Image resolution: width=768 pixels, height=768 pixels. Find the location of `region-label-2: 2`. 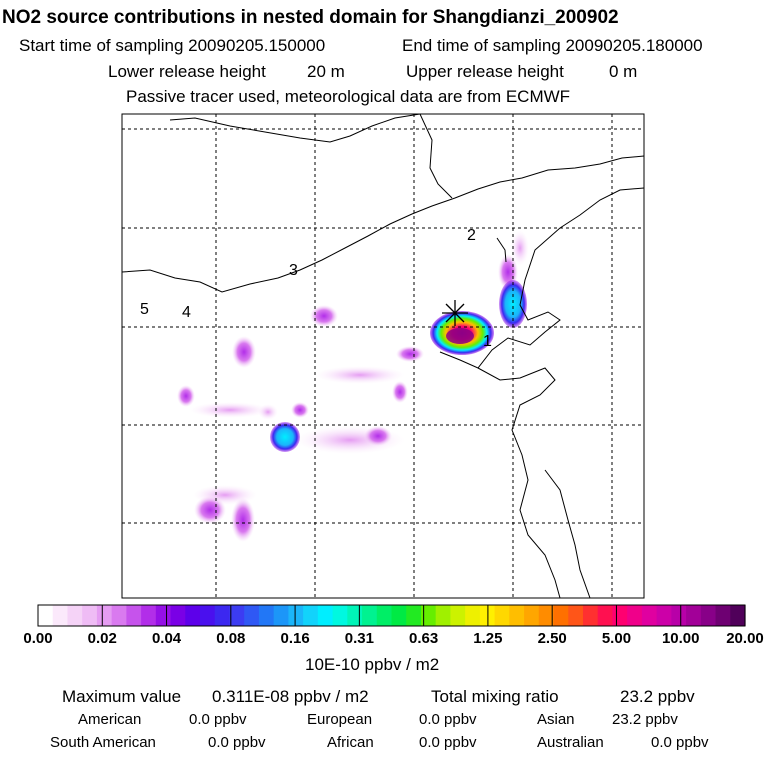

region-label-2: 2 is located at coordinates (471, 235).